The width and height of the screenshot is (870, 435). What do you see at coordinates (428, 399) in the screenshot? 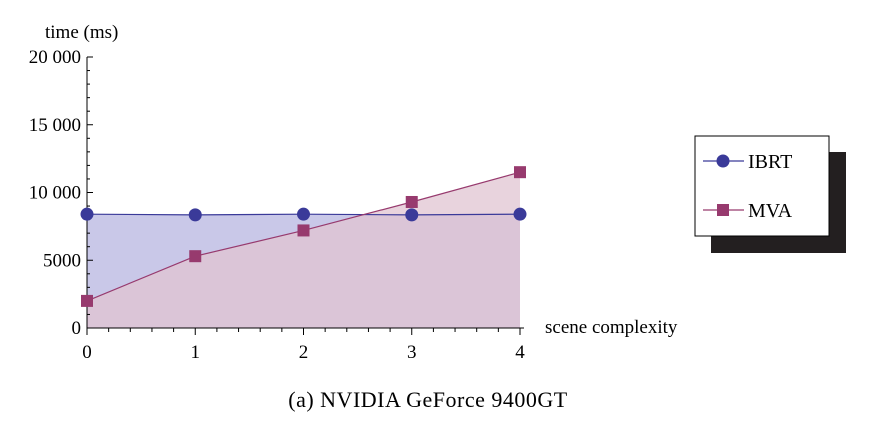
I see `caption: (a) NVIDIA GeForce 9400GT` at bounding box center [428, 399].